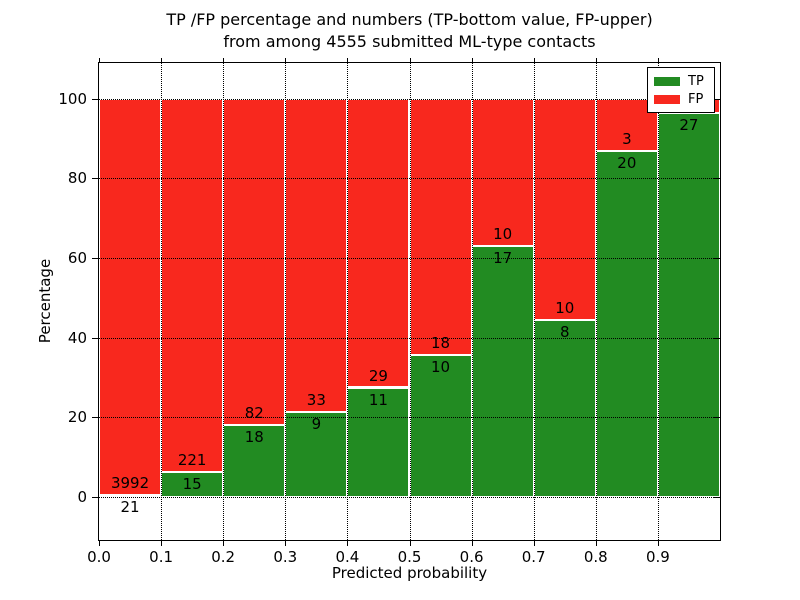 The image size is (800, 600). I want to click on y-tick-label-100: 100, so click(72, 98).